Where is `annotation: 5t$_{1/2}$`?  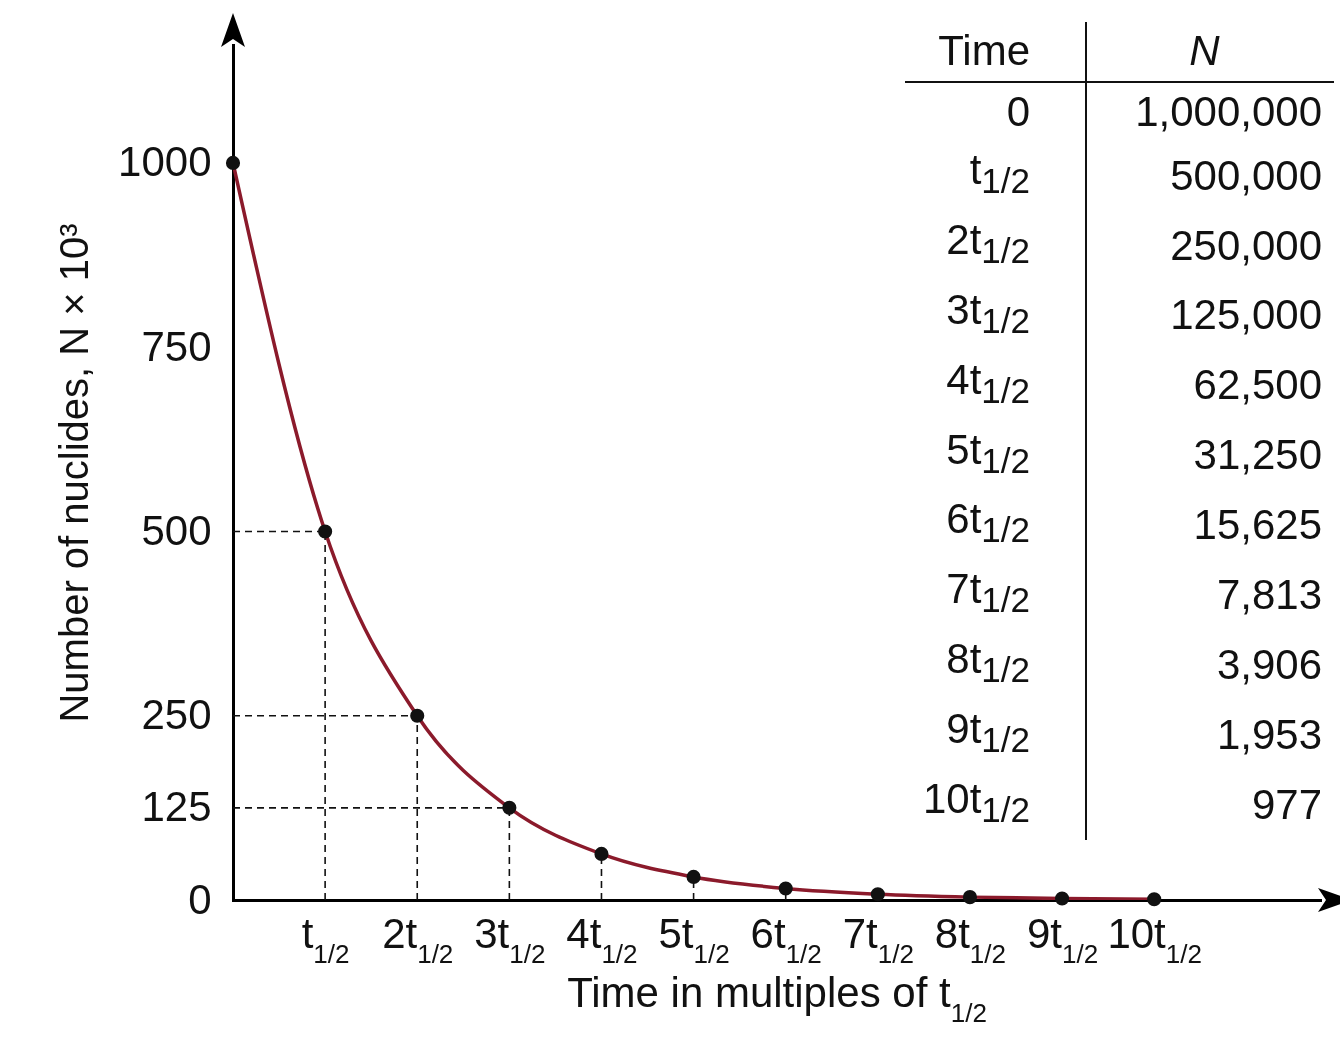
annotation: 5t$_{1/2}$ is located at coordinates (995, 455).